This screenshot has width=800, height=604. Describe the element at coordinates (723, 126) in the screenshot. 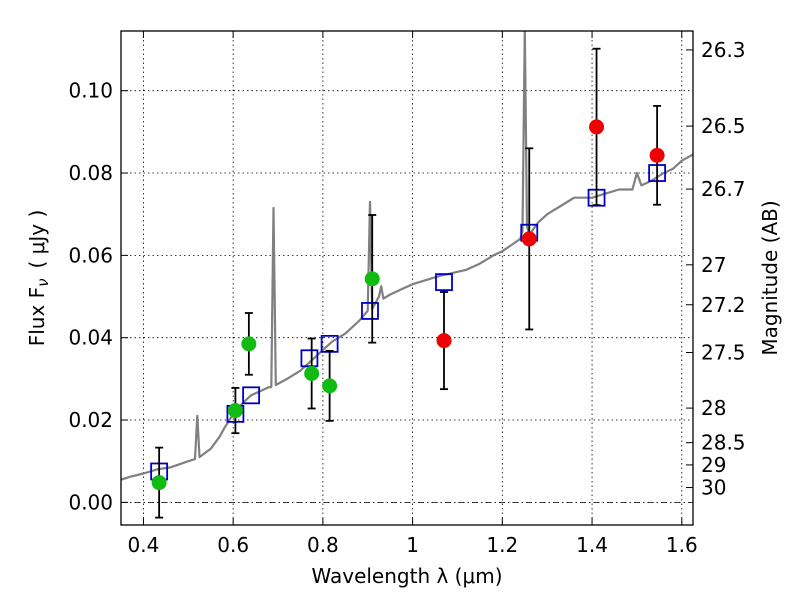

I see `right-tick-label: 26.5` at that location.